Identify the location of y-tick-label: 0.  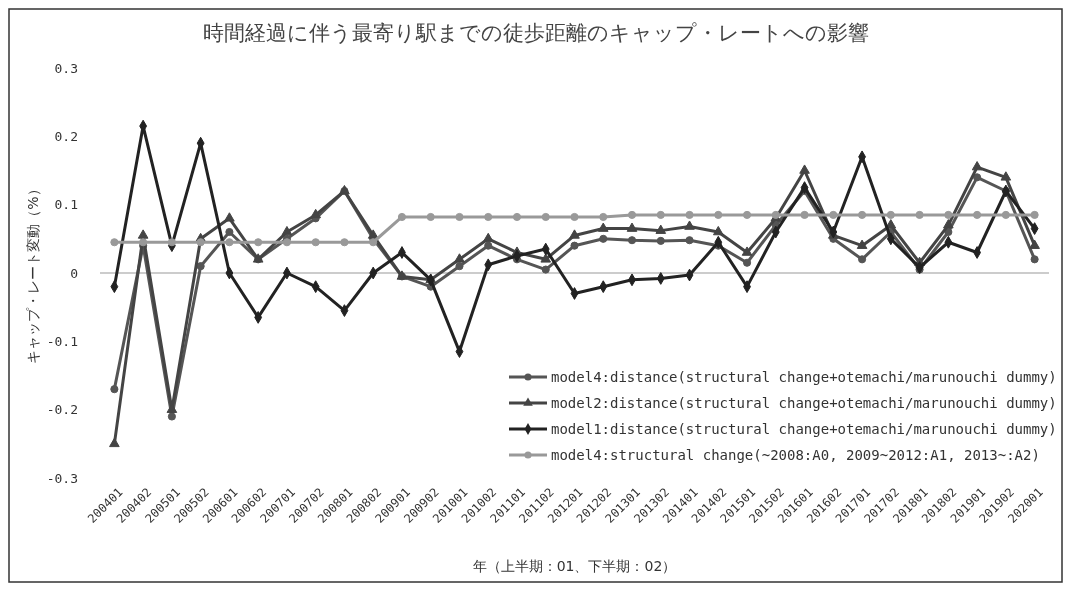
(74, 273).